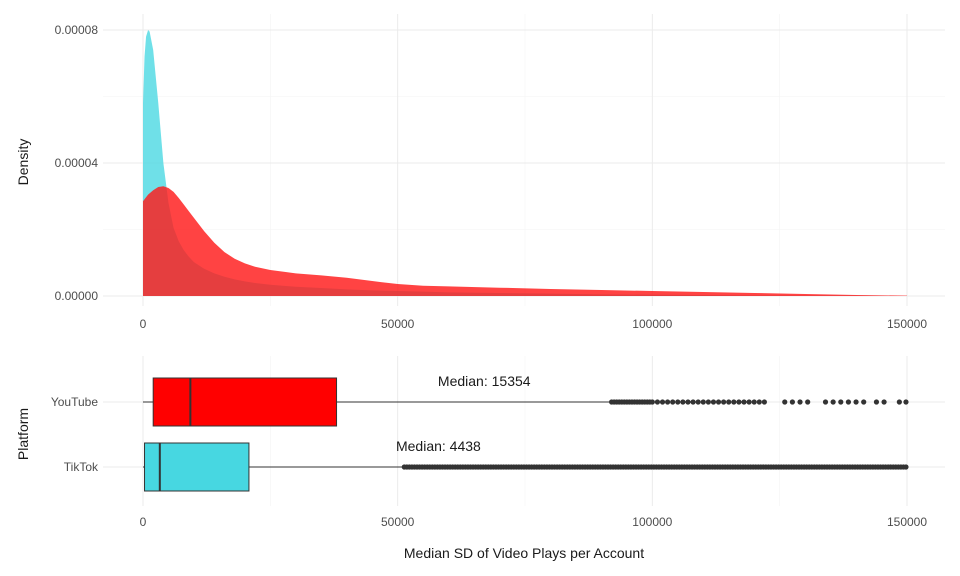 The width and height of the screenshot is (960, 576). Describe the element at coordinates (907, 522) in the screenshot. I see `boxplot-x-tick-label: 150000` at that location.